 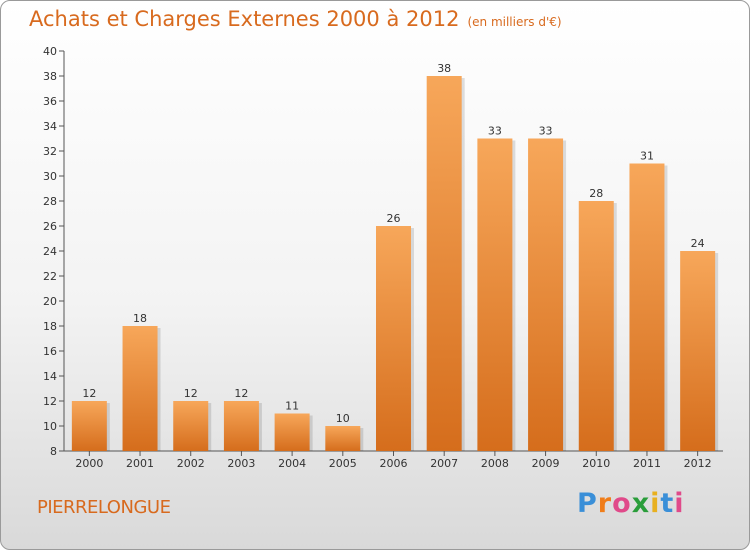 I want to click on bar-2009, so click(x=546, y=294).